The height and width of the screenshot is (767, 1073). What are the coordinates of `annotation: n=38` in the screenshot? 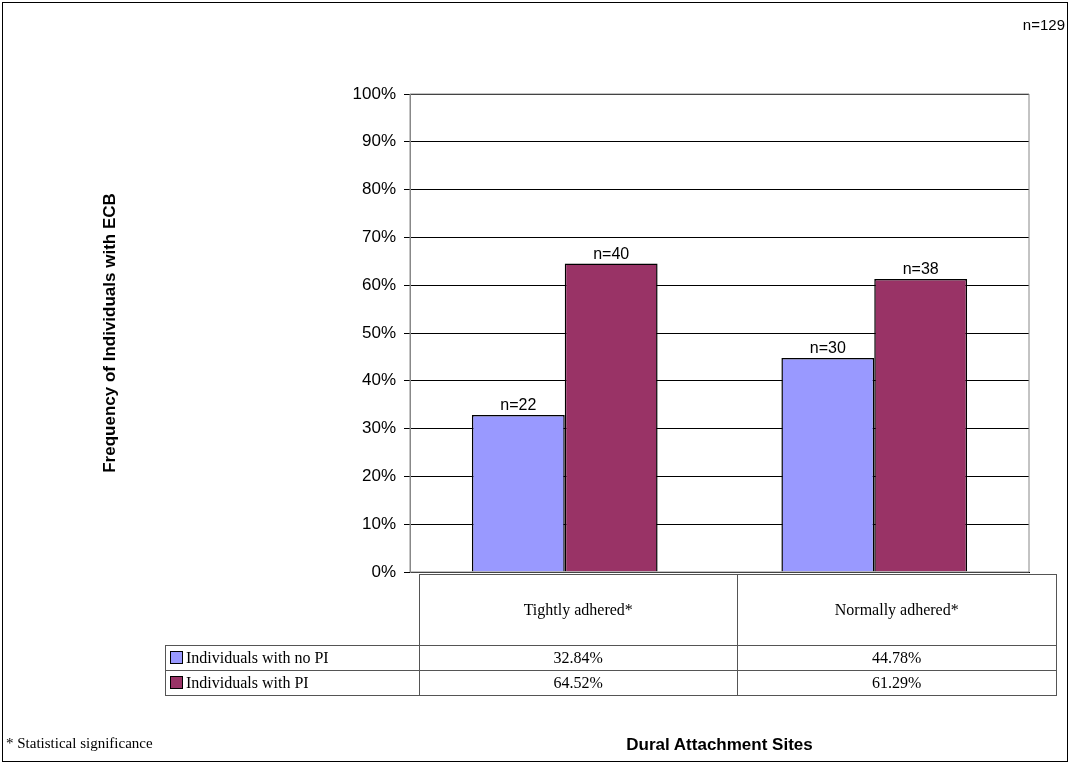 It's located at (920, 269).